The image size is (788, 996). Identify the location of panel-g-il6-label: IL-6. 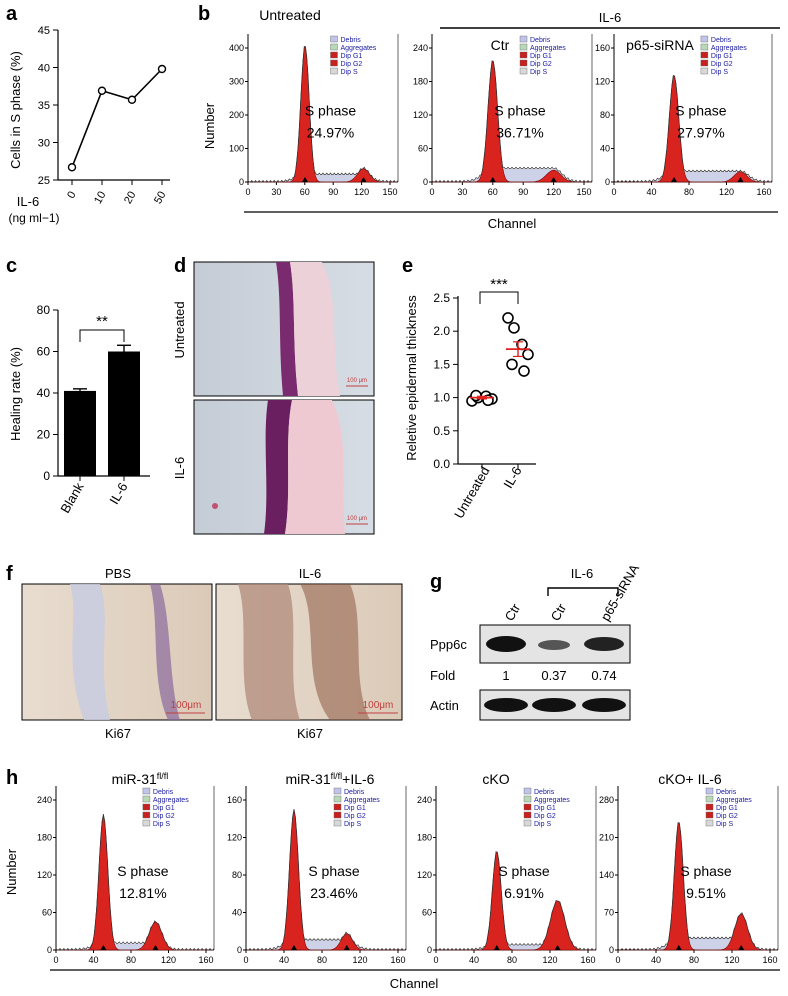
(582, 573).